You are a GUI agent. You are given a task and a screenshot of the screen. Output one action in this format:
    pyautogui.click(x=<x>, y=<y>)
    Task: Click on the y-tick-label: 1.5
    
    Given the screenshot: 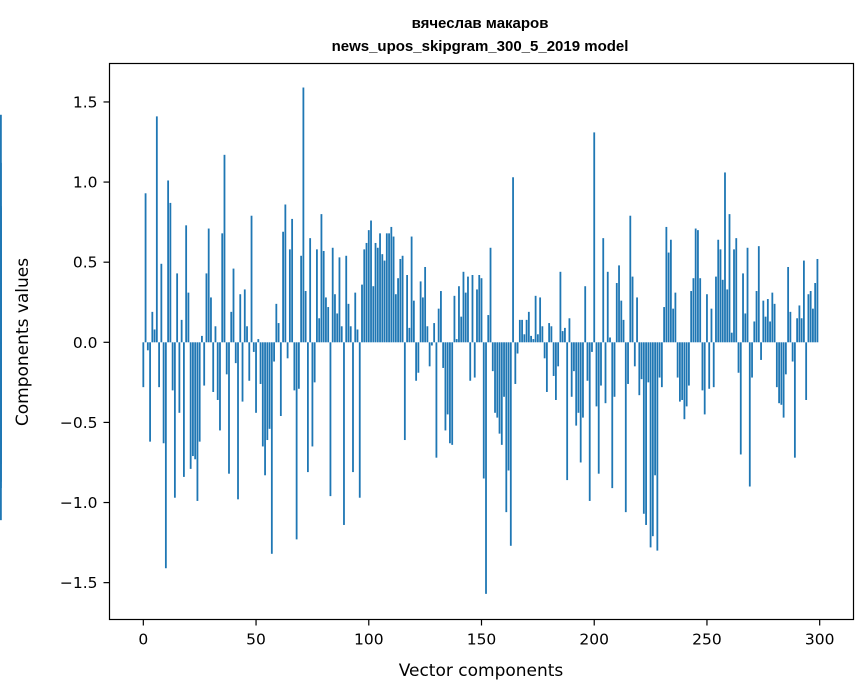 What is the action you would take?
    pyautogui.click(x=85, y=102)
    